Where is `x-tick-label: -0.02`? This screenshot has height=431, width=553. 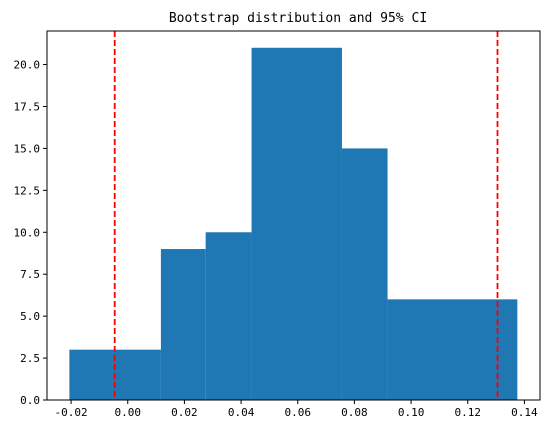
x-tick-label: -0.02 is located at coordinates (71, 412).